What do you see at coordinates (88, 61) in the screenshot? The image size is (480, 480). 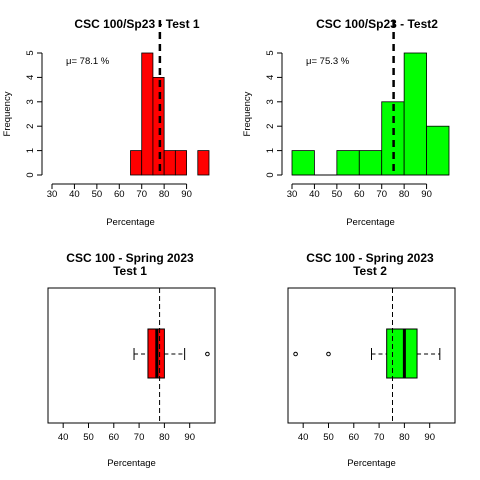 I see `mean-annotation: μ= 78.1 %` at bounding box center [88, 61].